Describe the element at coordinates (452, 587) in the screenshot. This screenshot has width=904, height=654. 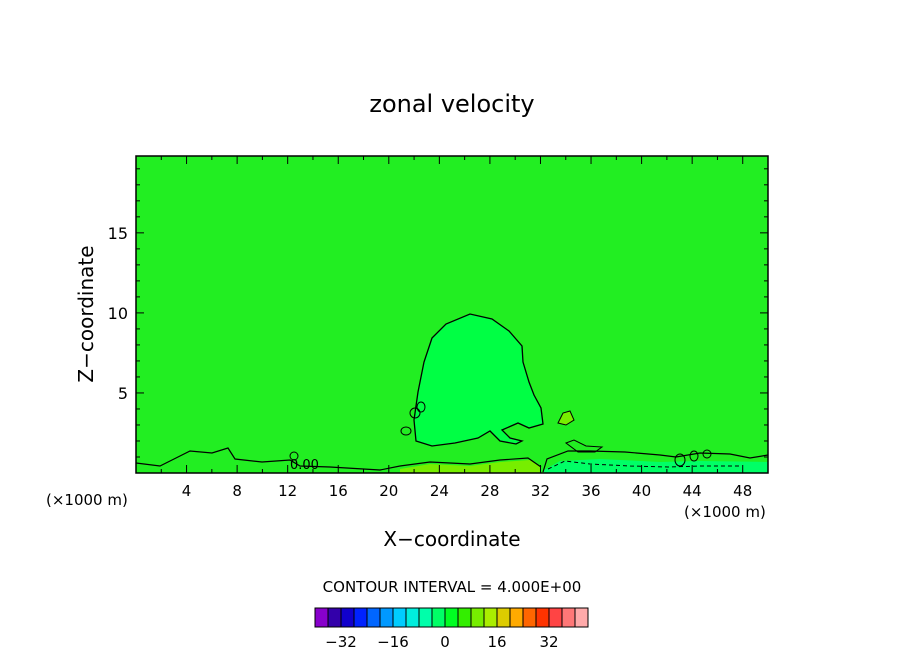
I see `contour-interval-text: CONTOUR INTERVAL = 4.000E+00` at that location.